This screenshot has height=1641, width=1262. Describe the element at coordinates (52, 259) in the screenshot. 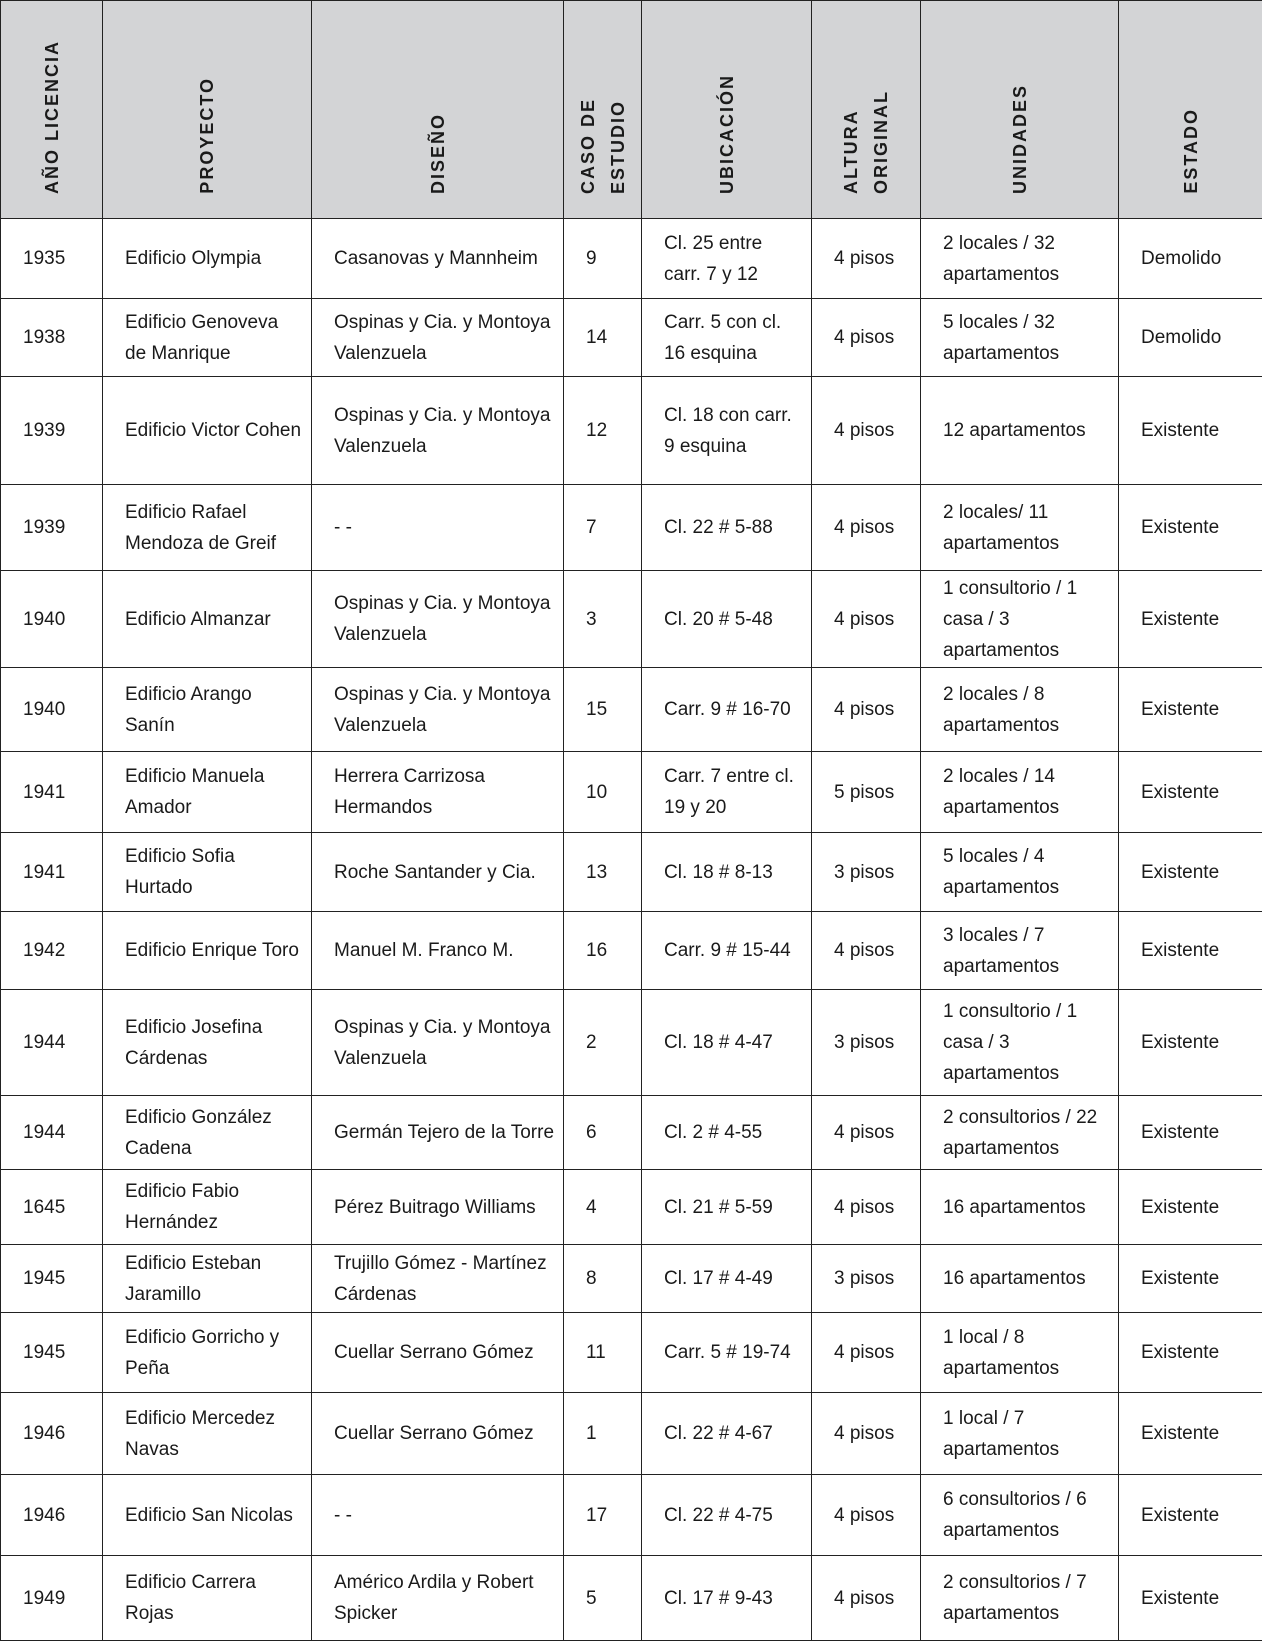

I see `cell-year: 1935` at that location.